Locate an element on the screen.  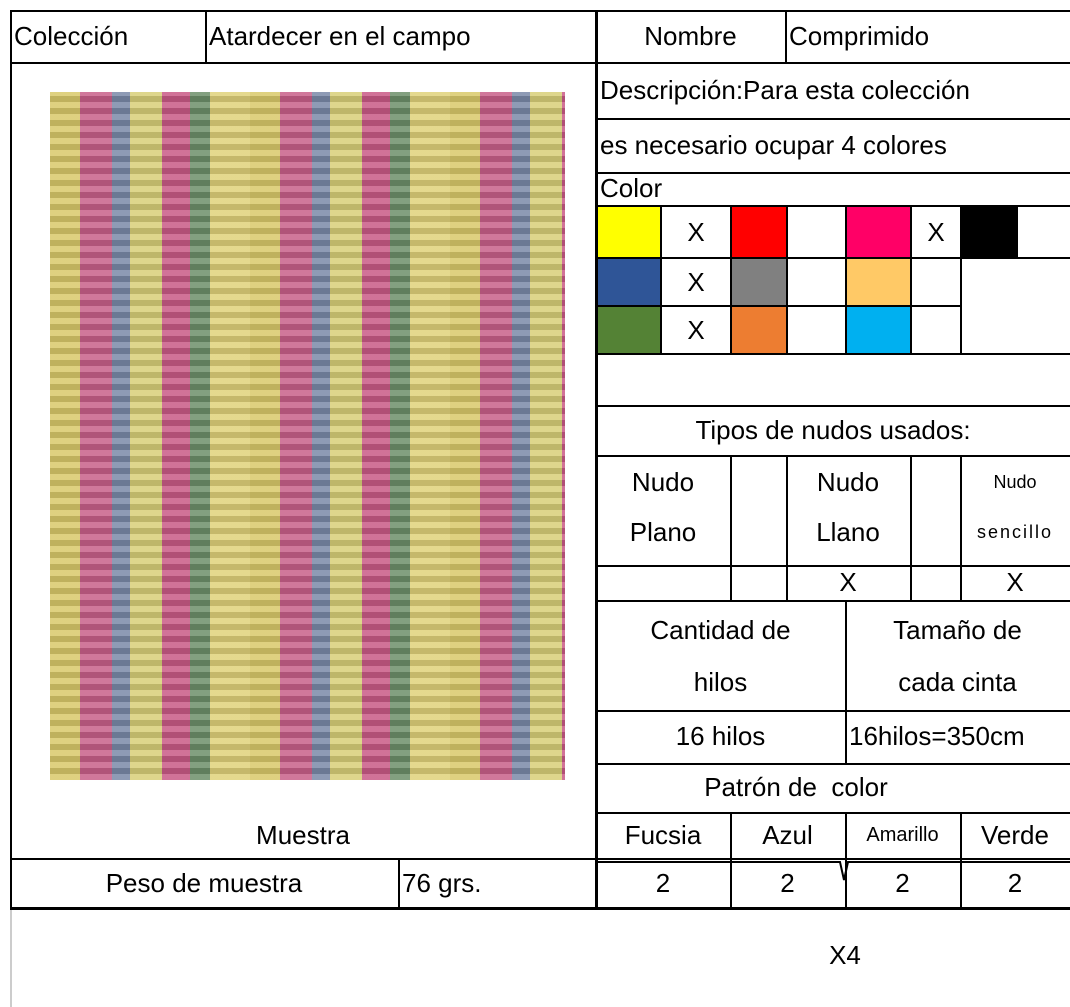
value: 16 hilos is located at coordinates (720, 736).